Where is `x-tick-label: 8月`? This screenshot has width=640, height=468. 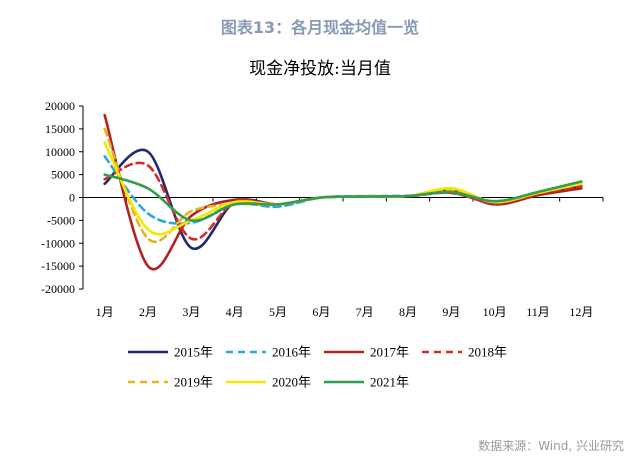
x-tick-label: 8月 is located at coordinates (408, 312).